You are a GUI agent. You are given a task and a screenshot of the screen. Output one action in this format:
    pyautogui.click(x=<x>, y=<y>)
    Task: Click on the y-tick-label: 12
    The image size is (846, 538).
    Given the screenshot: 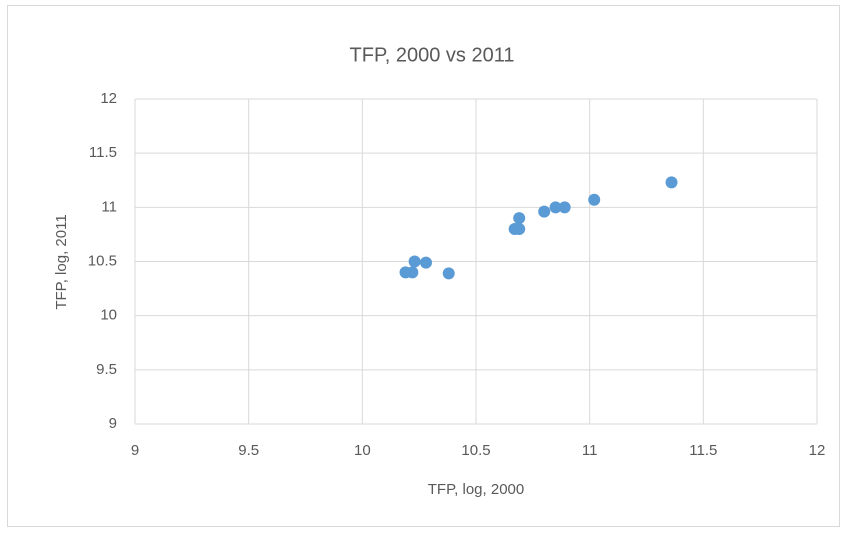 What is the action you would take?
    pyautogui.click(x=108, y=98)
    